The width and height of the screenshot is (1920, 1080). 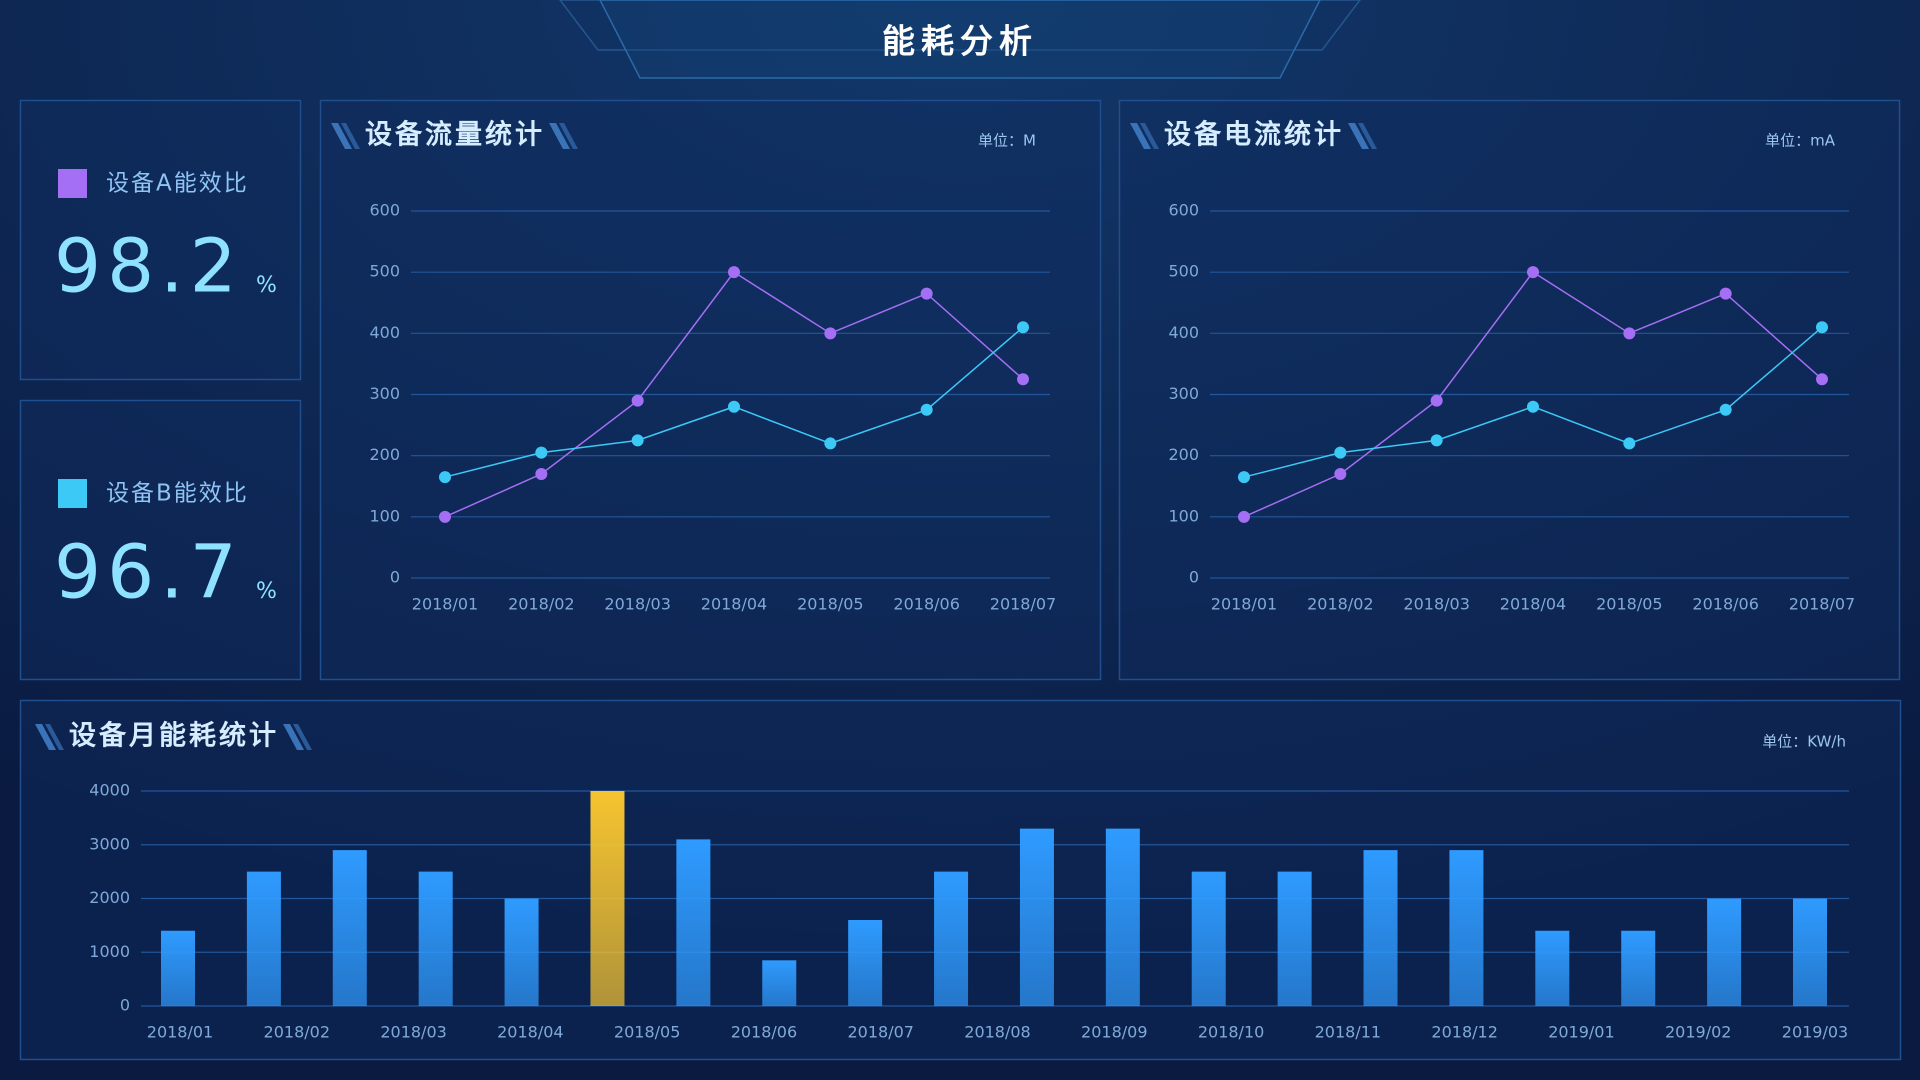 I want to click on panel-title: 设备电流统计, so click(x=1254, y=135).